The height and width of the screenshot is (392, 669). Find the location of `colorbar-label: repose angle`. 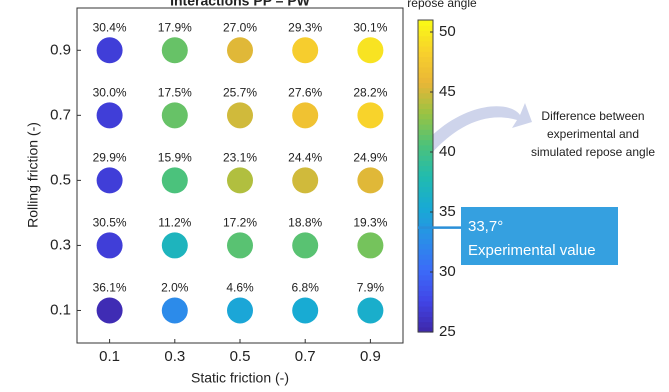

colorbar-label: repose angle is located at coordinates (442, 5).